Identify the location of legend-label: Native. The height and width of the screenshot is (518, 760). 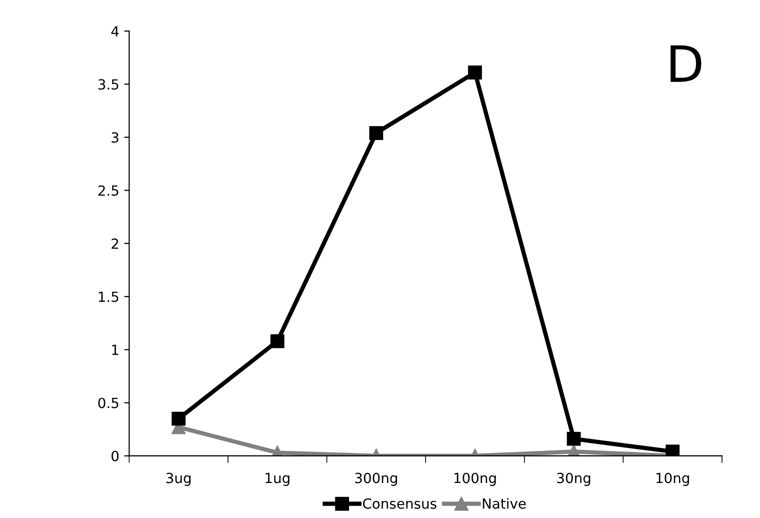
(504, 503).